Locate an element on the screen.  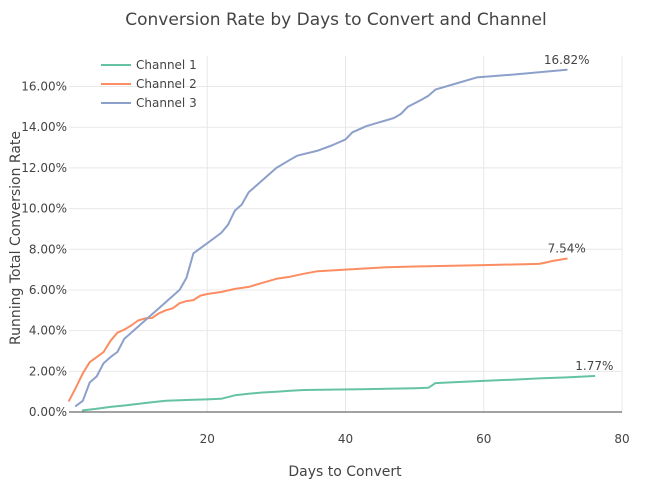
legend-label: Channel 1 is located at coordinates (166, 65).